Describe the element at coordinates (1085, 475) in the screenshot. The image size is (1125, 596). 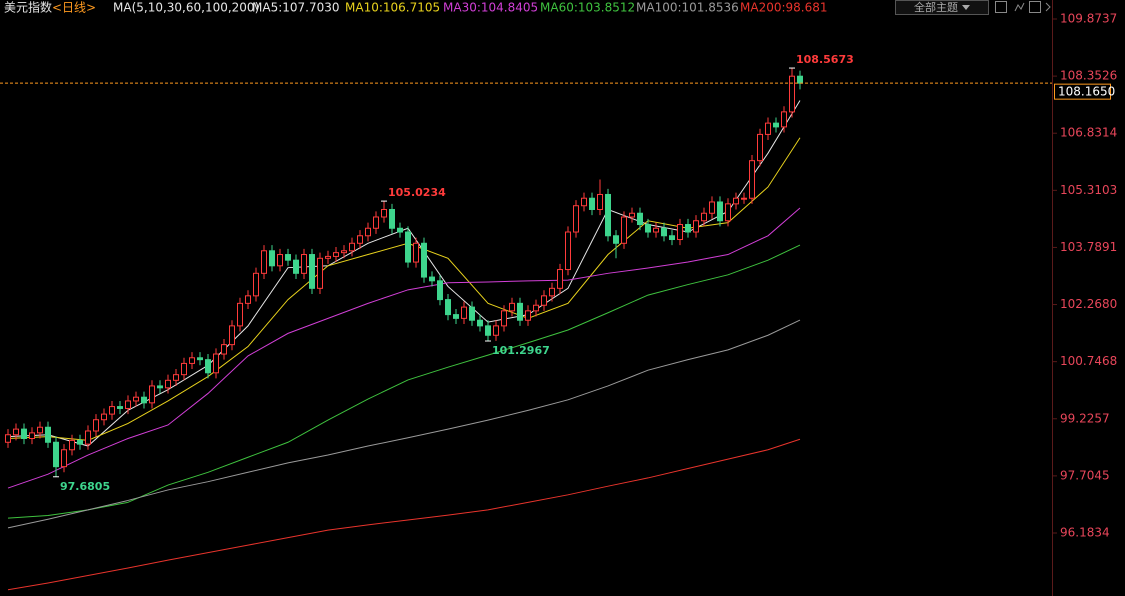
I see `y-tick-label: 97.7045` at that location.